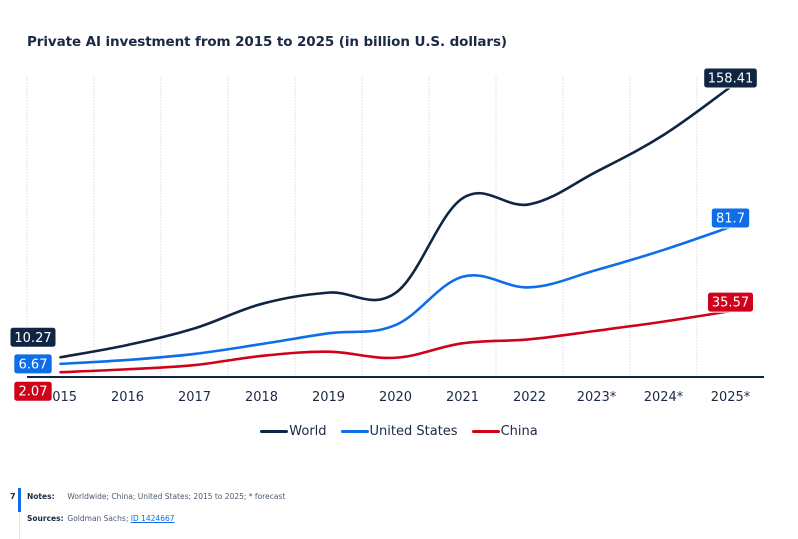 The width and height of the screenshot is (798, 539). I want to click on legend-swatch-world, so click(274, 431).